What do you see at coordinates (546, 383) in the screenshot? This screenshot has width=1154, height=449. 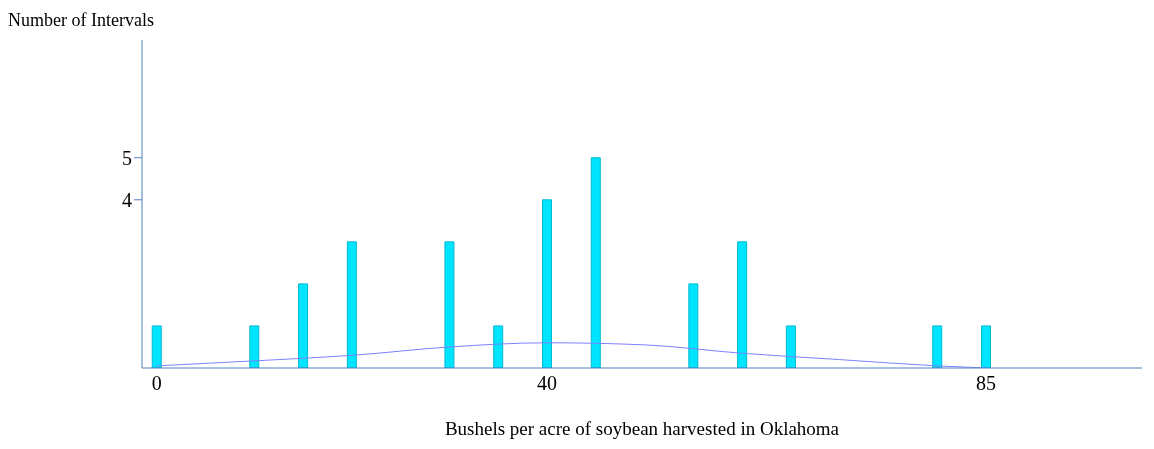 I see `x-tick-label: 40` at bounding box center [546, 383].